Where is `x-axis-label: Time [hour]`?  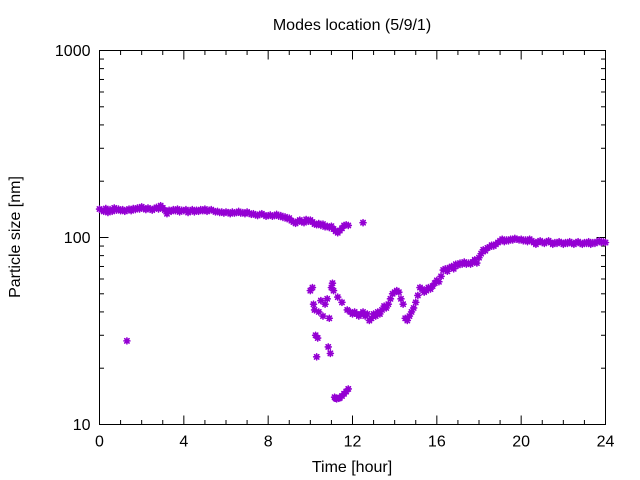 x-axis-label: Time [hour] is located at coordinates (352, 467).